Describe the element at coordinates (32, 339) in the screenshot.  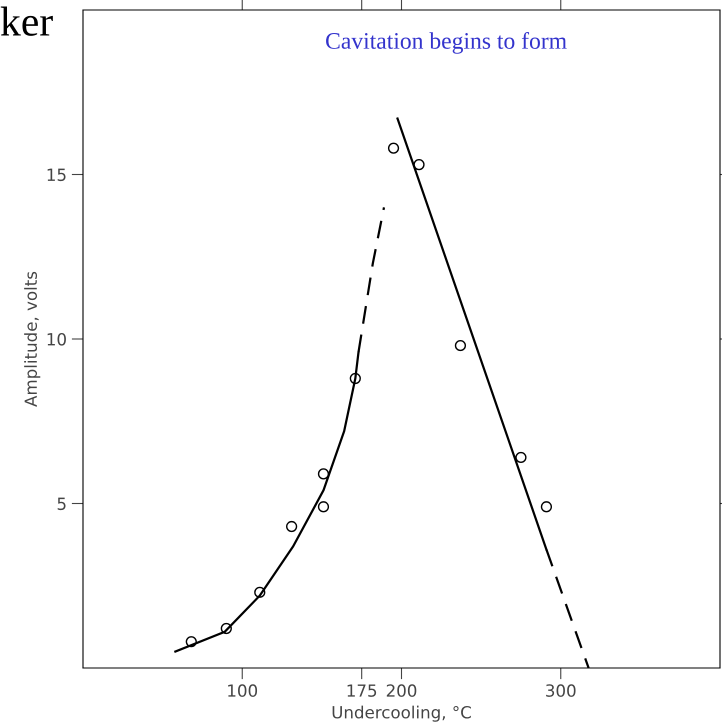
I see `y-axis-title: Amplitude, volts` at that location.